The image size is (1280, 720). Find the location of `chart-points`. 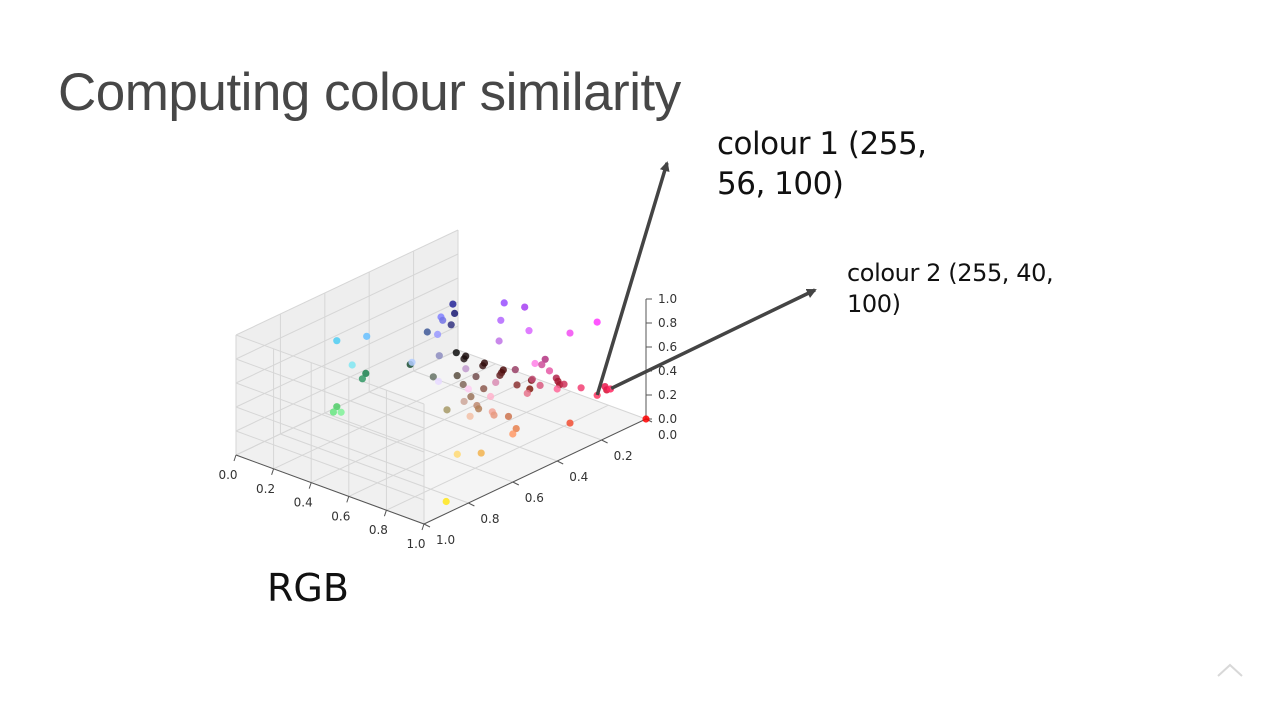

chart-points is located at coordinates (489, 402).